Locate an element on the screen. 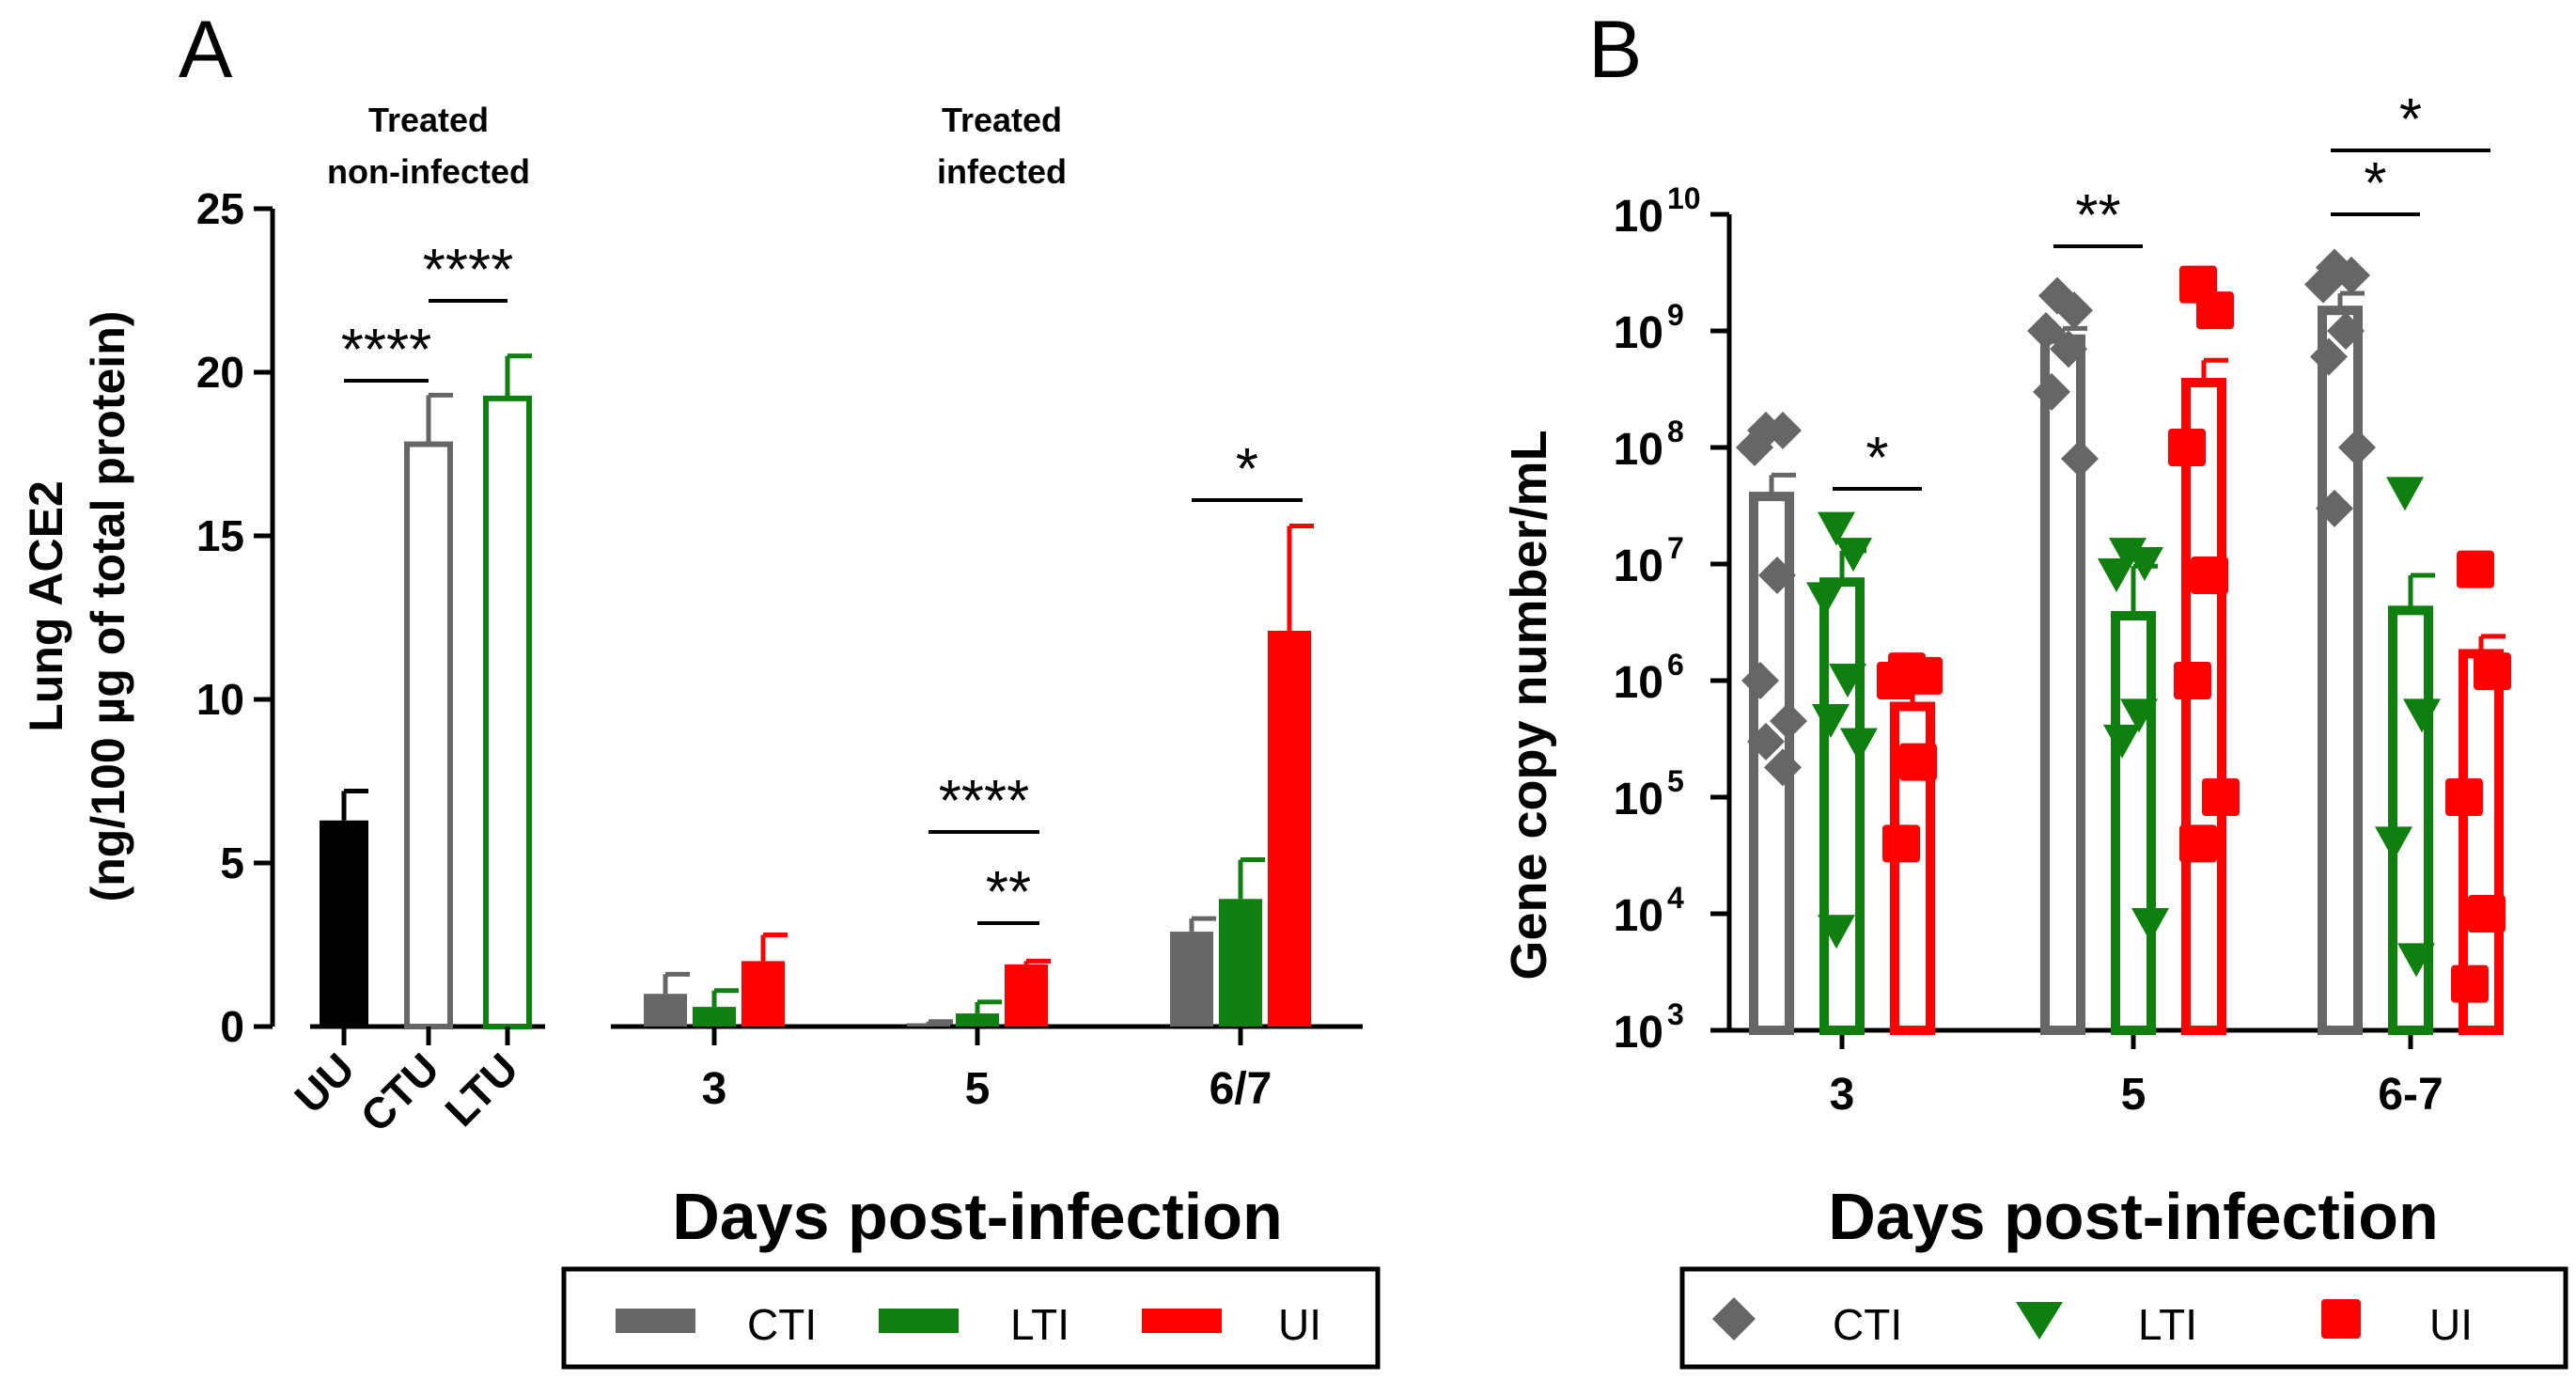 The height and width of the screenshot is (1380, 2576). panel-label-b: B is located at coordinates (1615, 50).